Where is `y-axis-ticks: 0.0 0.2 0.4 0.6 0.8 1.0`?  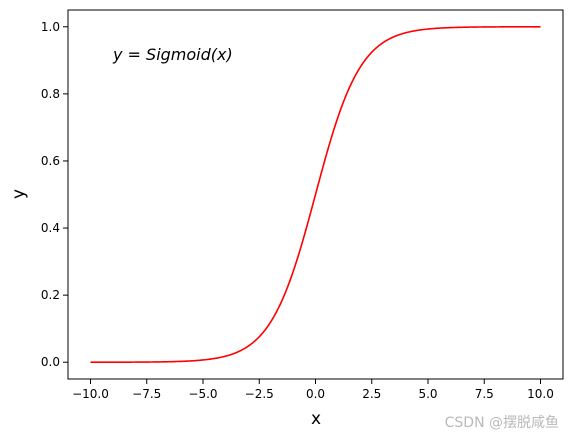
y-axis-ticks: 0.0 0.2 0.4 0.6 0.8 1.0 is located at coordinates (54, 194).